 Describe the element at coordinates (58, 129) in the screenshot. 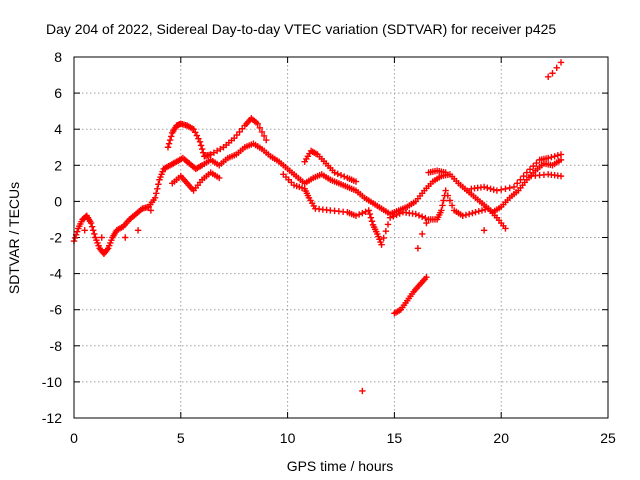

I see `y-tick-label: 4` at that location.